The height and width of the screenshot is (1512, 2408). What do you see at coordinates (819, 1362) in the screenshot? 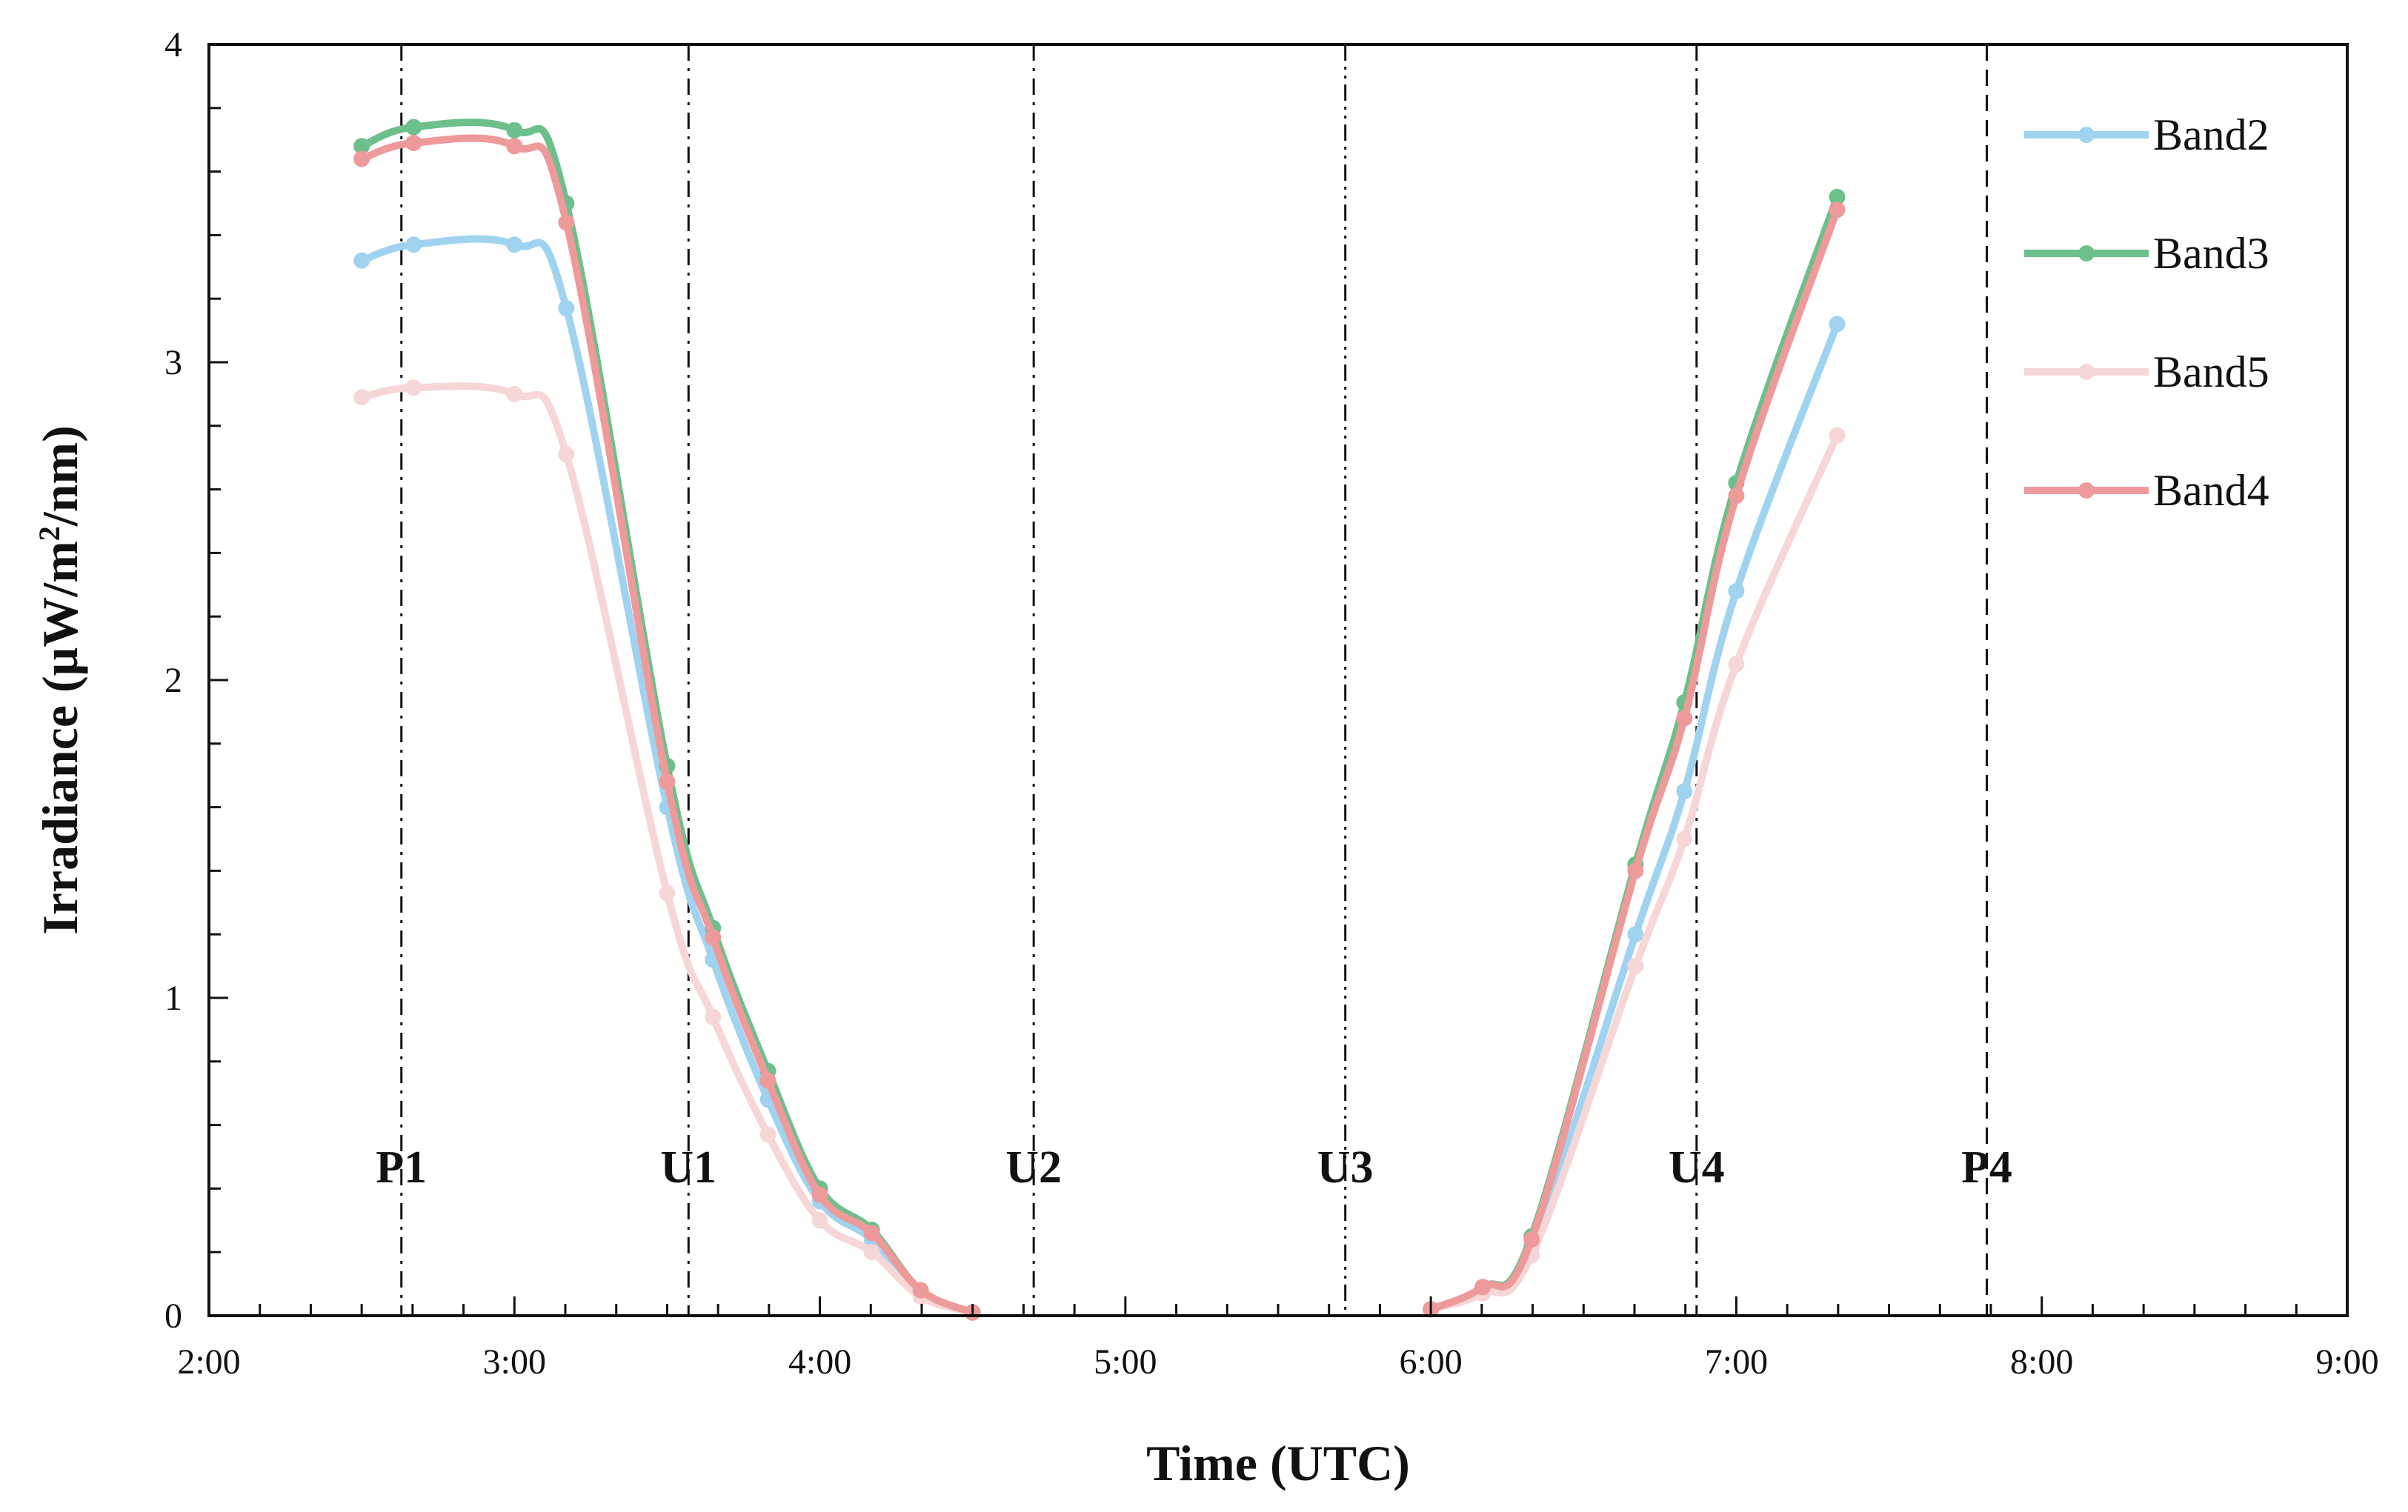
I see `x-tick-label: 4:00` at bounding box center [819, 1362].